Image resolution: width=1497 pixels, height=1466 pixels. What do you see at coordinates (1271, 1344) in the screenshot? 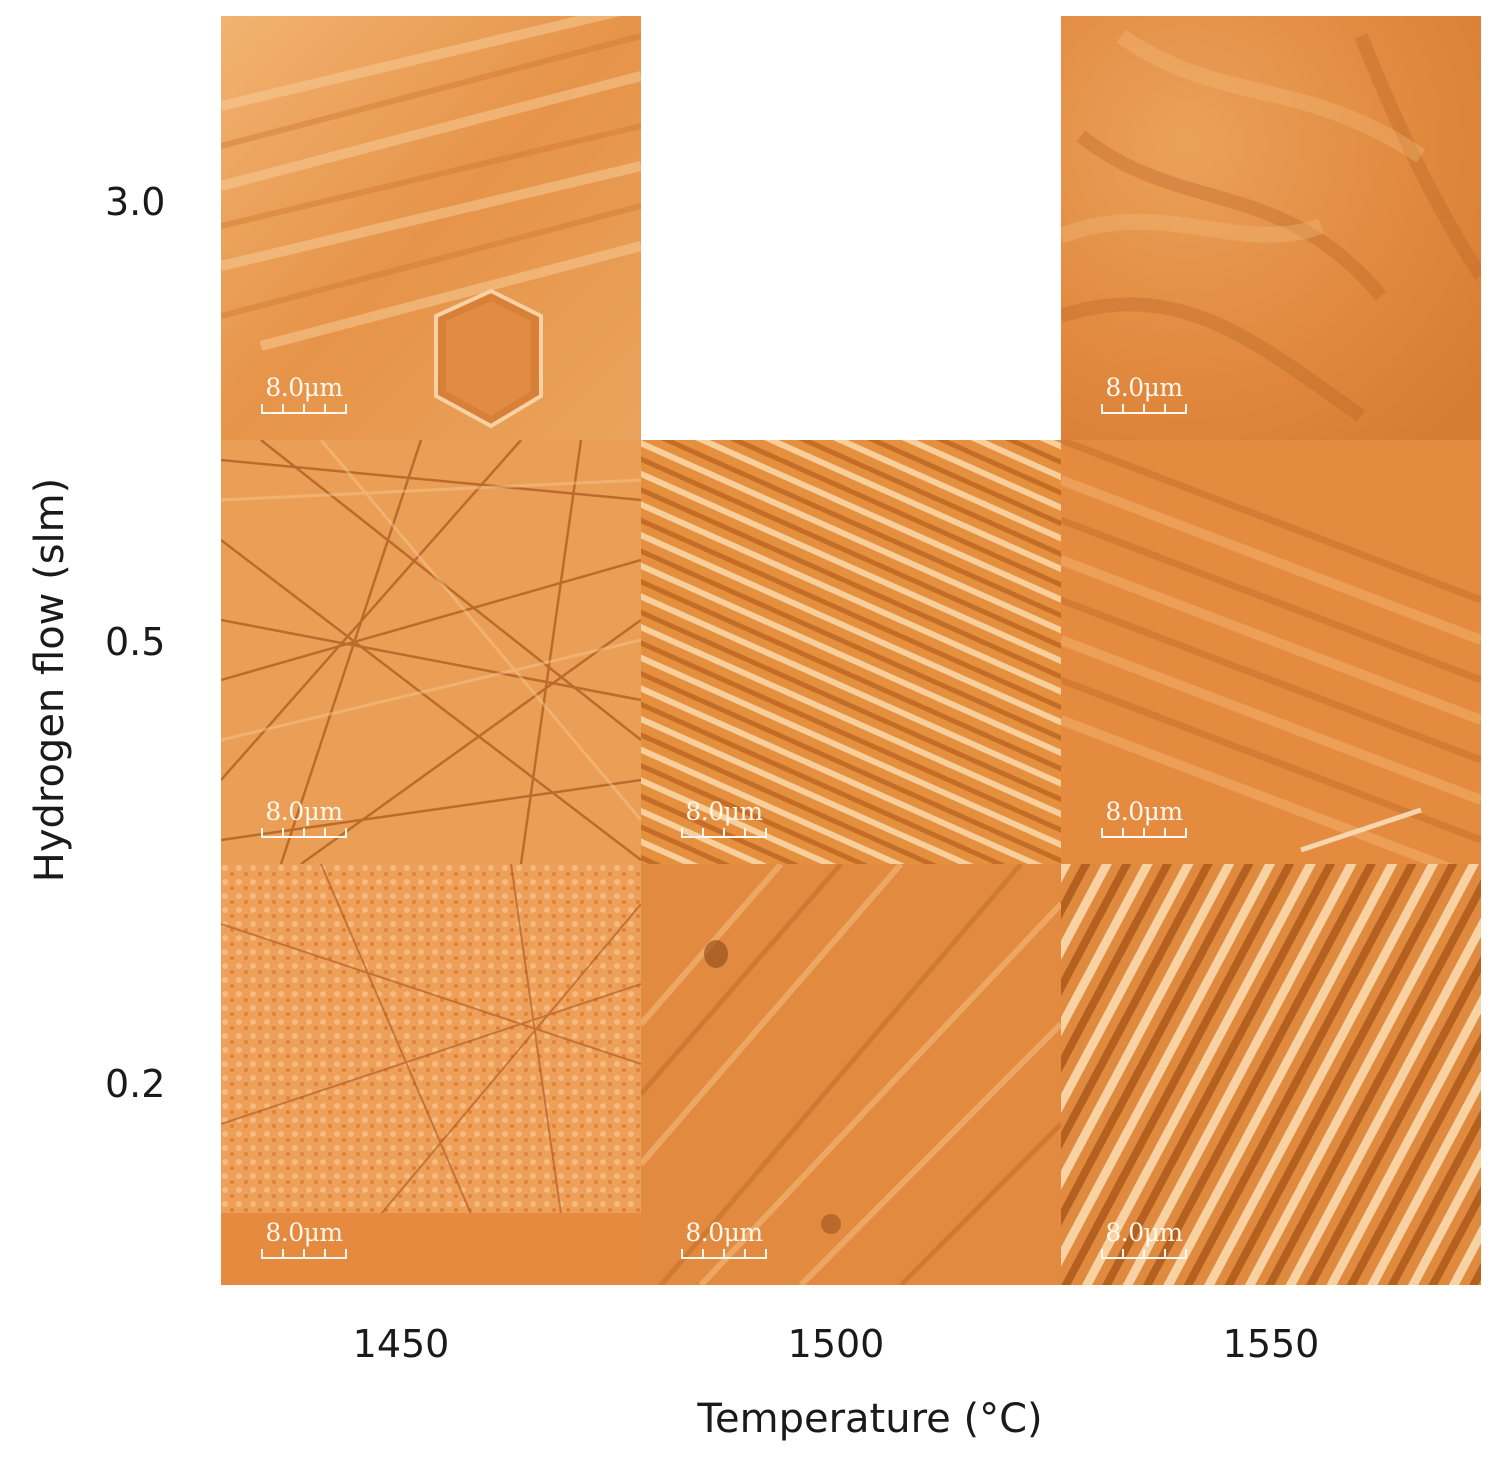
I see `col-label-1550: 1550` at bounding box center [1271, 1344].